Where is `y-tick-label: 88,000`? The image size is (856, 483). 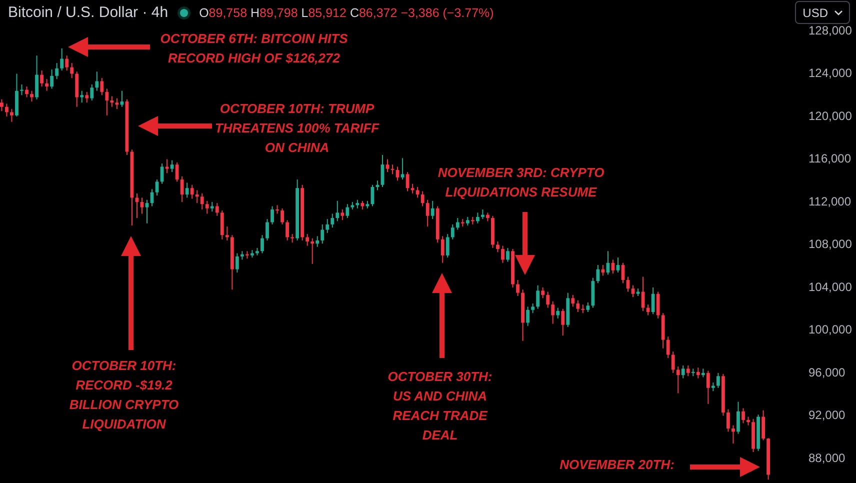
y-tick-label: 88,000 is located at coordinates (827, 457).